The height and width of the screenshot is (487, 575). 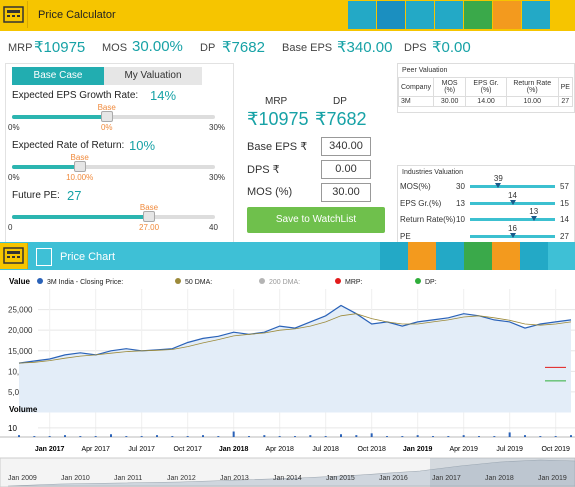 I want to click on volume-label: Volume, so click(x=23, y=409).